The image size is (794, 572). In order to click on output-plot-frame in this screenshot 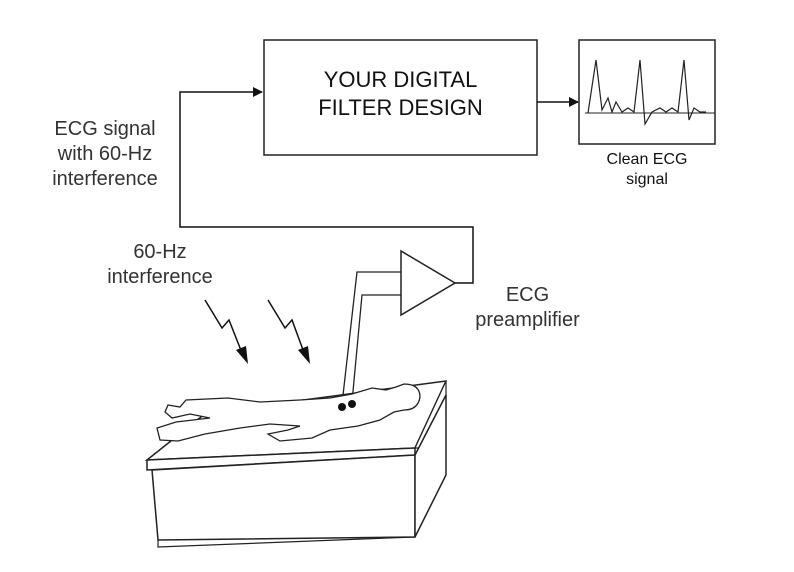, I will do `click(647, 92)`.